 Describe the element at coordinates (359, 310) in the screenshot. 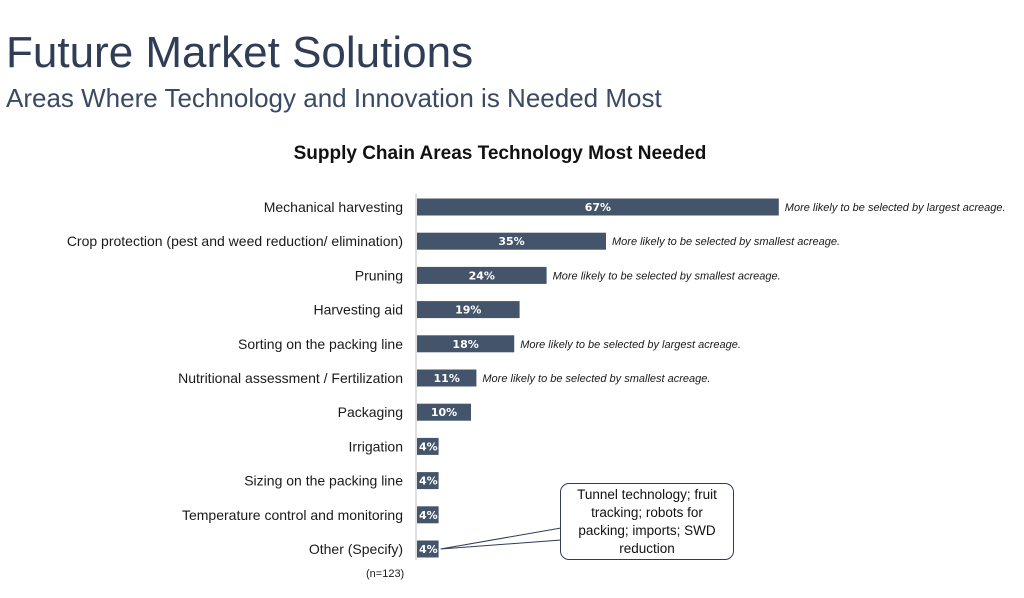

I see `category-label: Harvesting aid` at that location.